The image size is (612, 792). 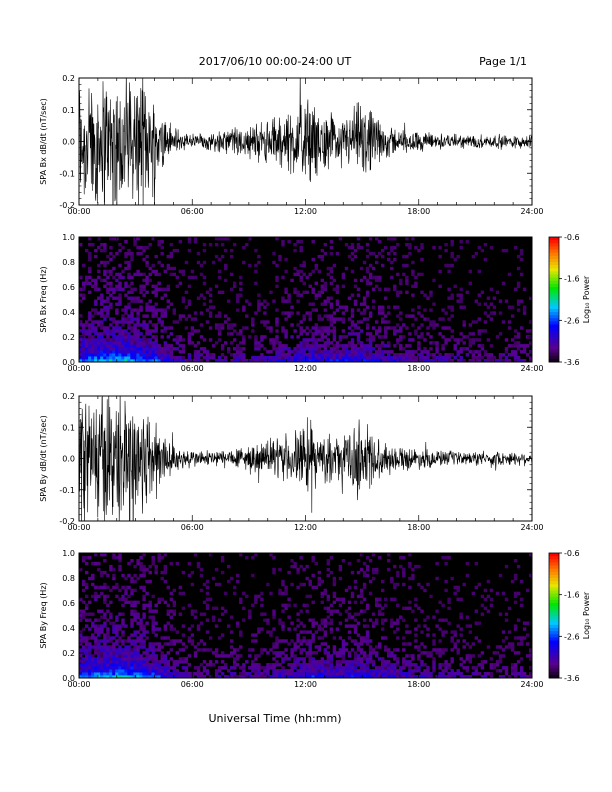 I want to click on colorbar-tick-label: -0.6, so click(x=572, y=553).